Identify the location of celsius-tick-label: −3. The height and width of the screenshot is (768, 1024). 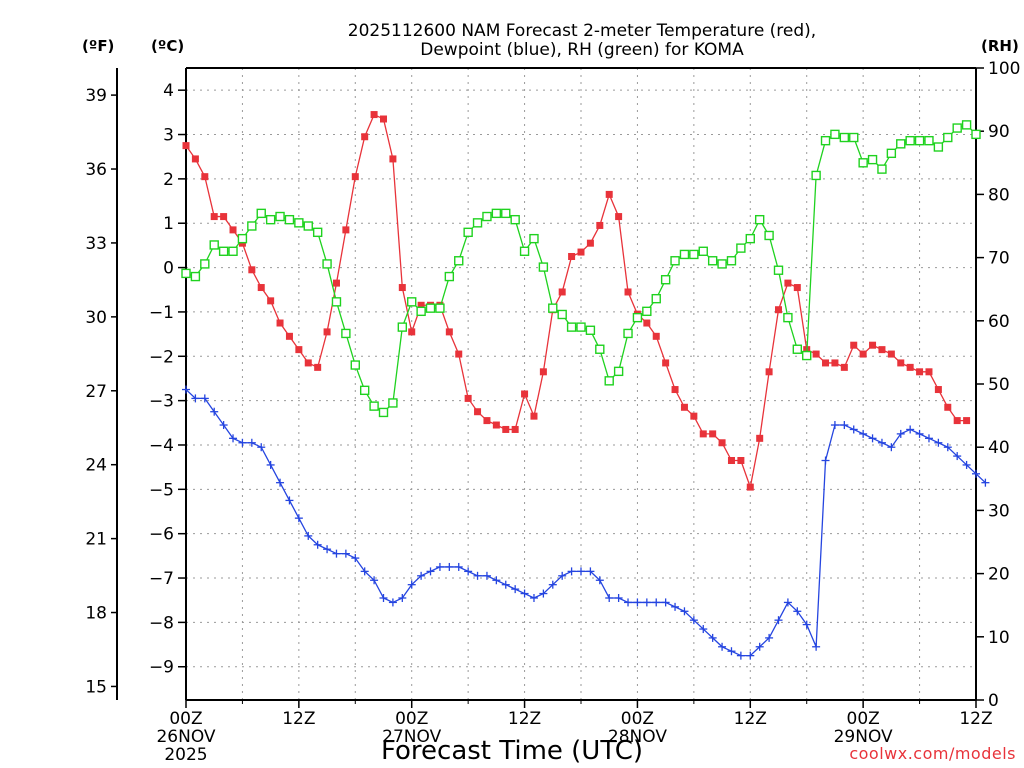
(161, 402).